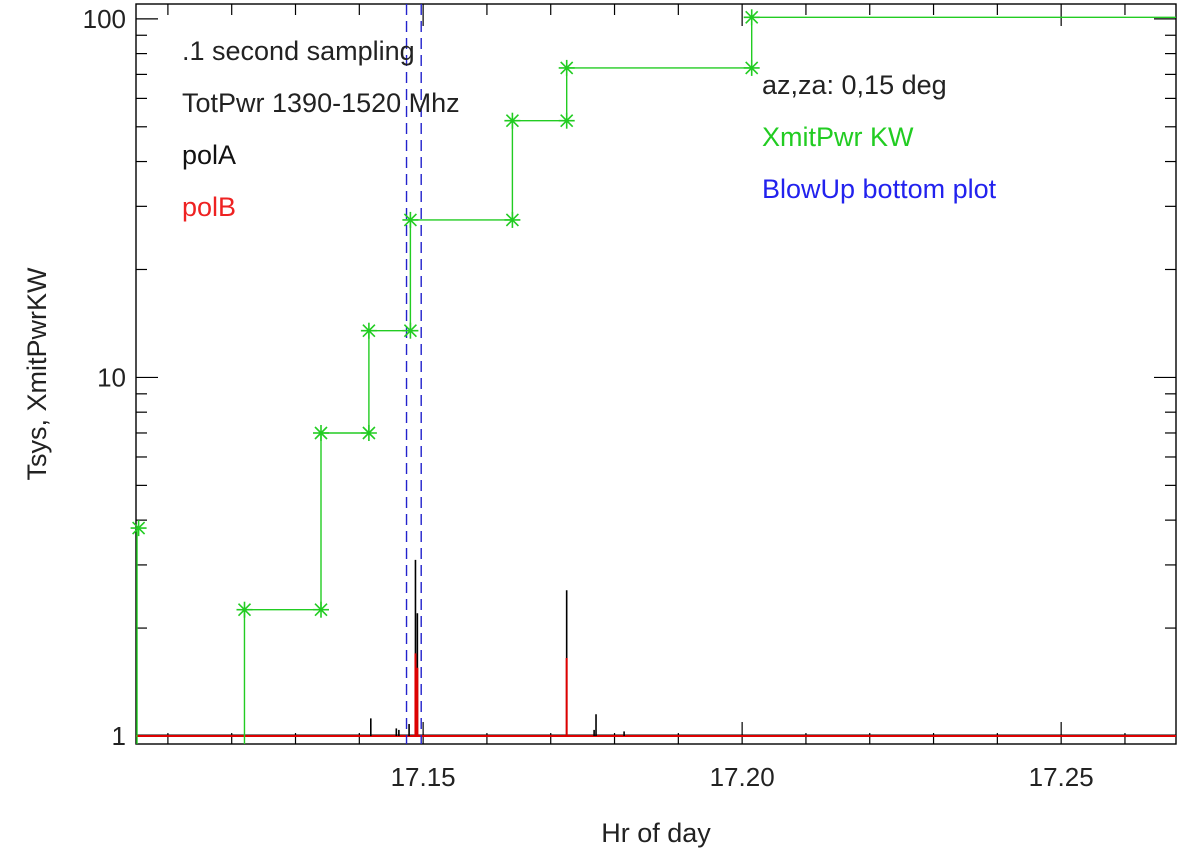 This screenshot has width=1178, height=866. I want to click on annotation-right: XmitPwr KW, so click(838, 137).